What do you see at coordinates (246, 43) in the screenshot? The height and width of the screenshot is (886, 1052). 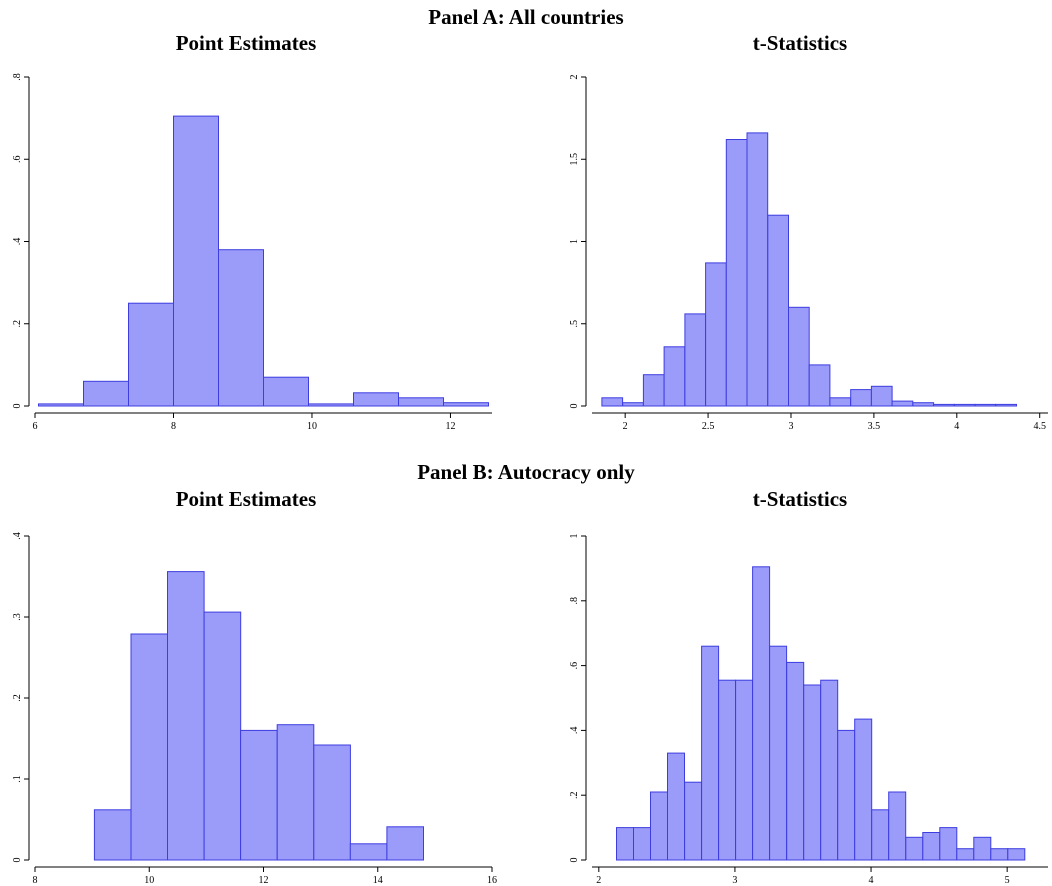 I see `chart-a1-title: Point Estimates` at bounding box center [246, 43].